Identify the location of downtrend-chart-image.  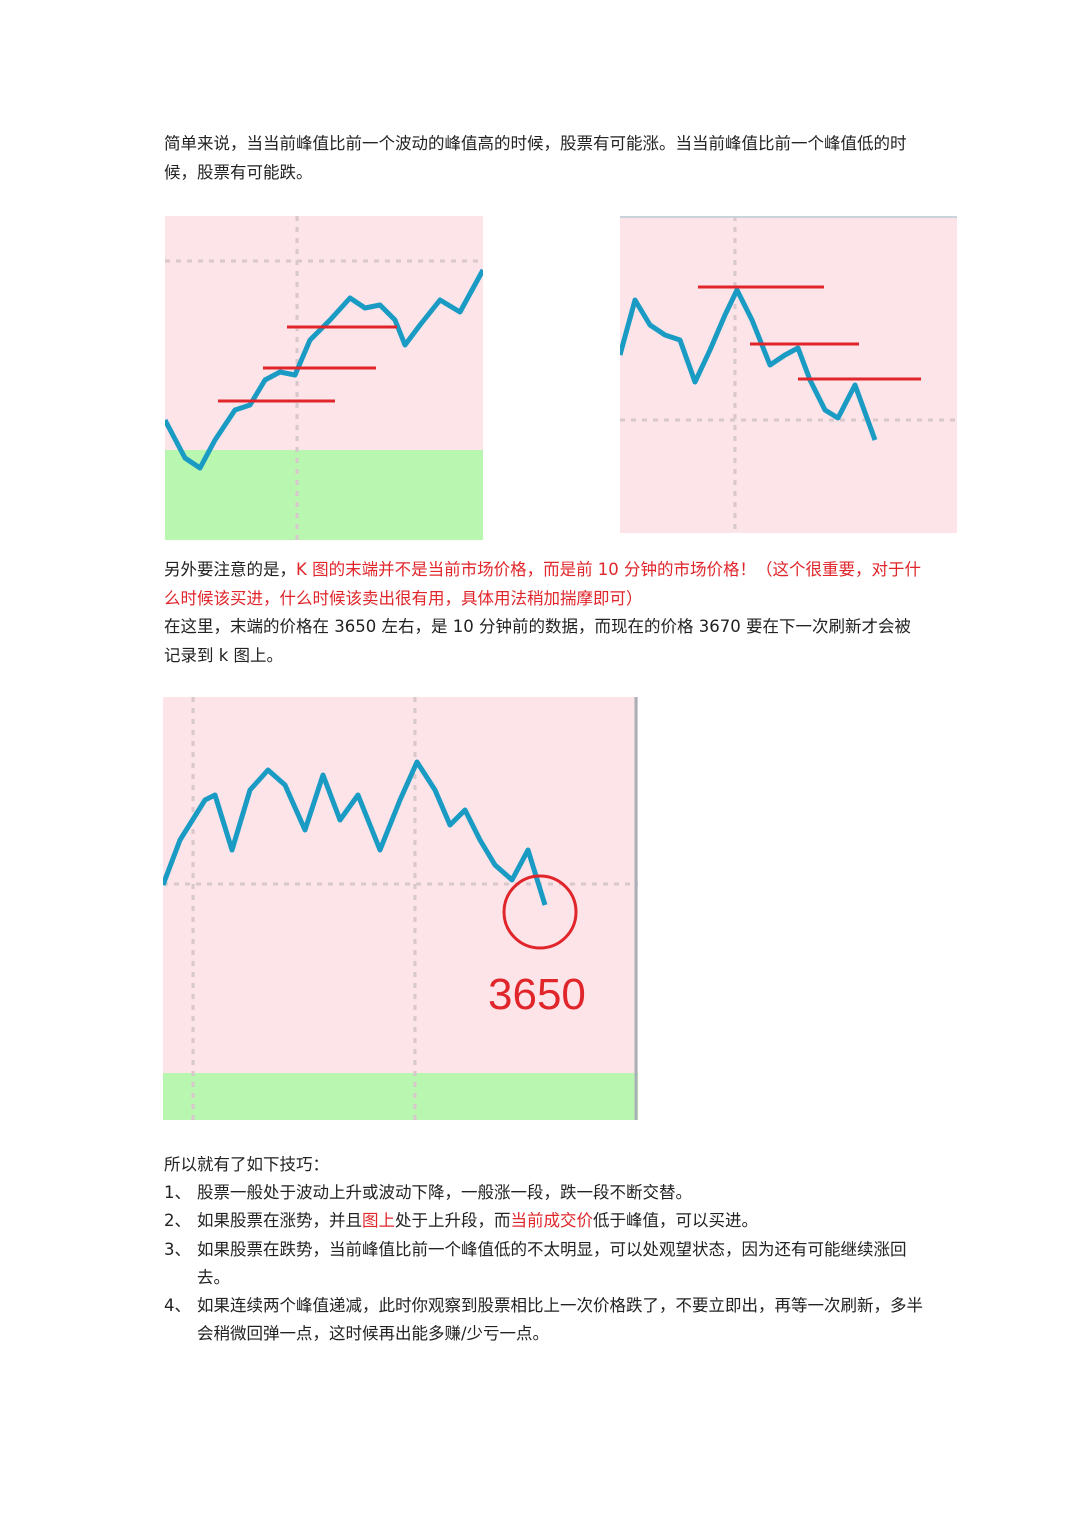
(788, 374).